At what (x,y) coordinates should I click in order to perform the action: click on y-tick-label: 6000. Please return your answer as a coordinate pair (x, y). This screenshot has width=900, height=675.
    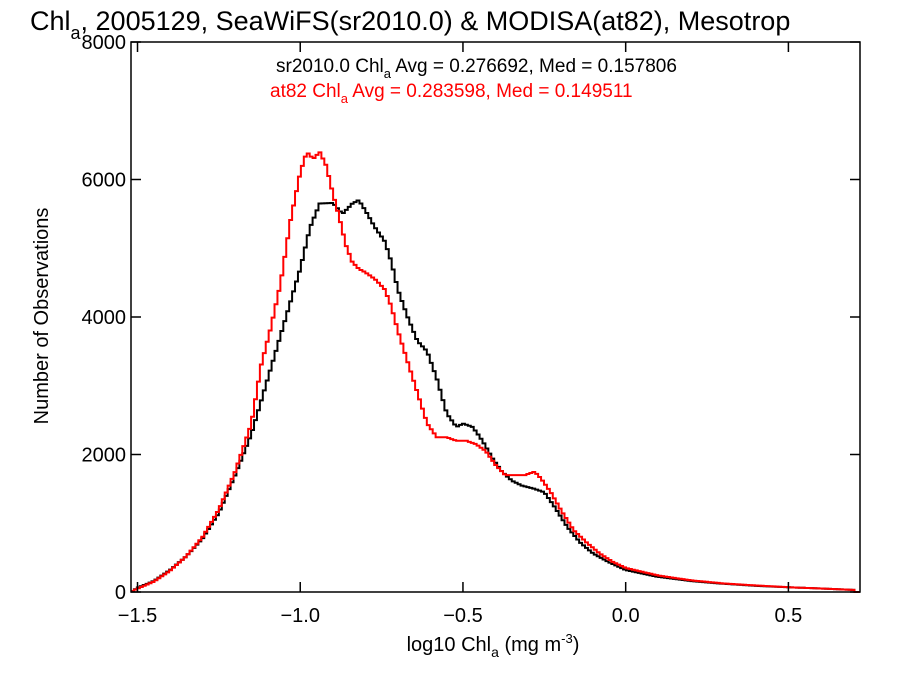
    Looking at the image, I should click on (104, 181).